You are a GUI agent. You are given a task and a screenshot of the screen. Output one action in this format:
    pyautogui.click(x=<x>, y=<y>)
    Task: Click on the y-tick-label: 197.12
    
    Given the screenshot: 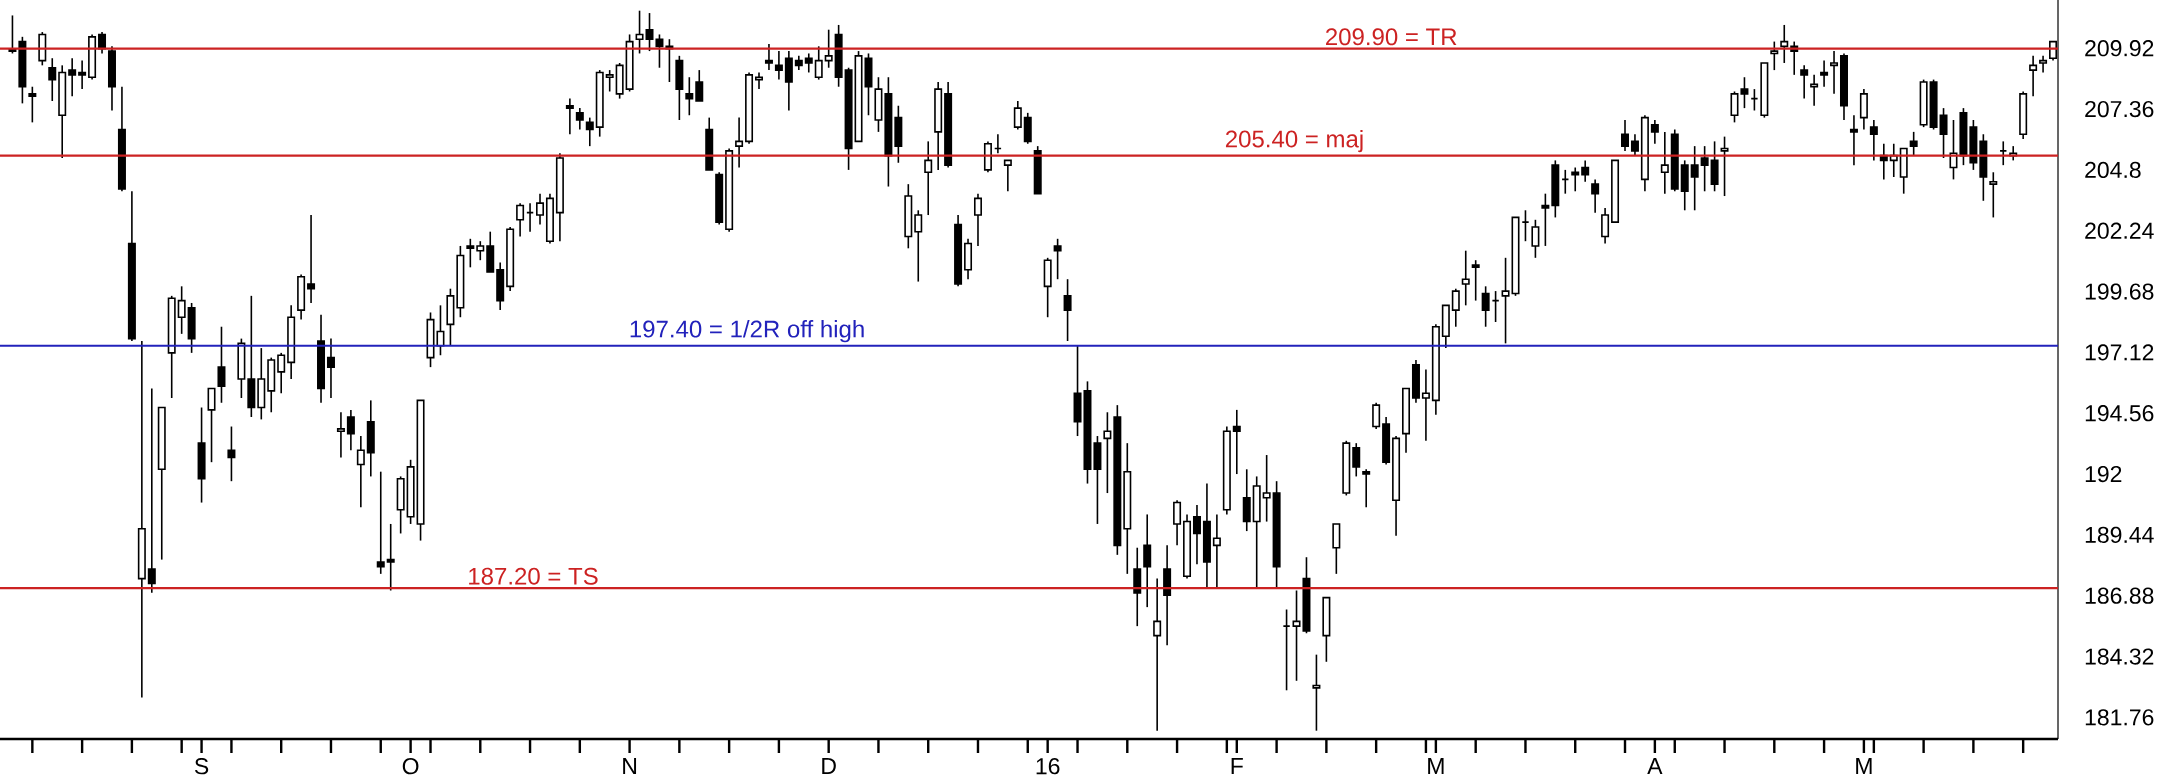 What is the action you would take?
    pyautogui.click(x=2119, y=352)
    